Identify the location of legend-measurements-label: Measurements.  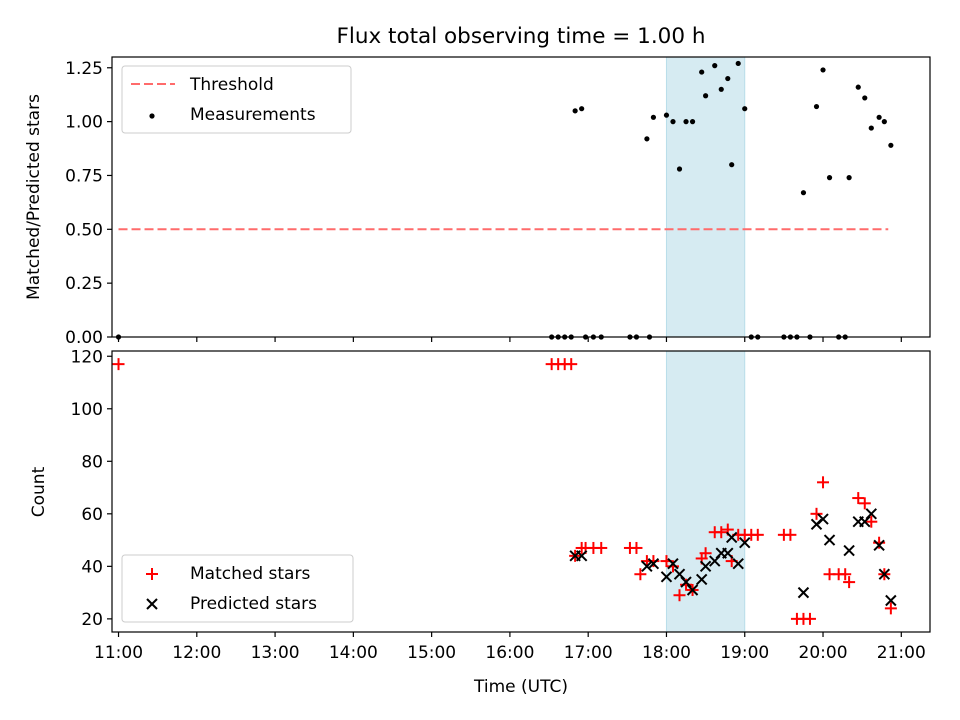
(253, 115).